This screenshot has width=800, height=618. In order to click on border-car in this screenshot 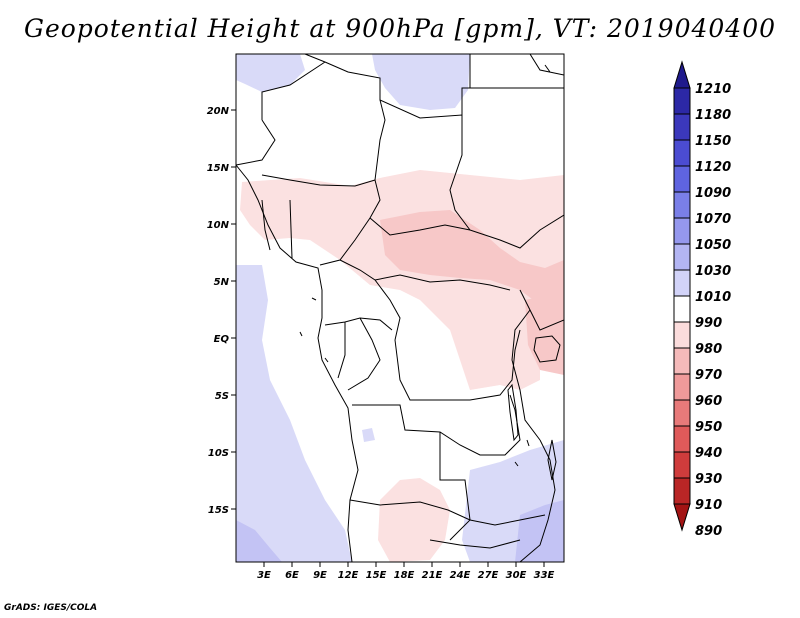, I will do `click(466, 231)`.